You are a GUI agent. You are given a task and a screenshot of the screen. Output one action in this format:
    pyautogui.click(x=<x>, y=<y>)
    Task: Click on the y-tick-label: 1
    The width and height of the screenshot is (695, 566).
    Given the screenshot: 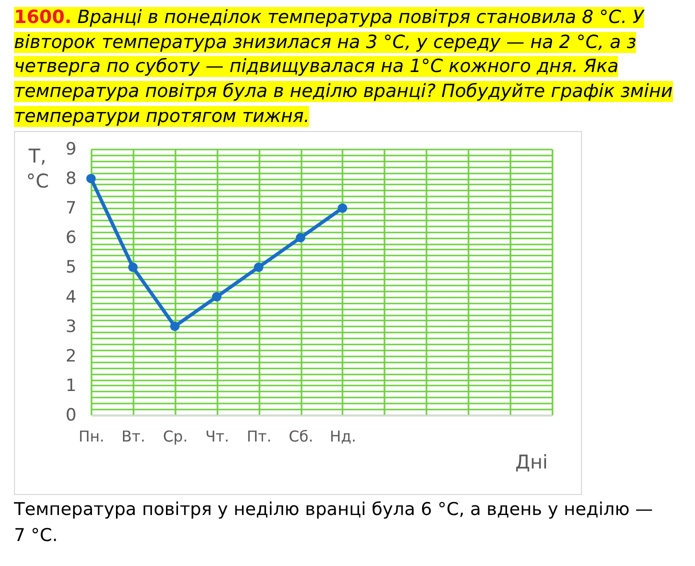 What is the action you would take?
    pyautogui.click(x=71, y=386)
    